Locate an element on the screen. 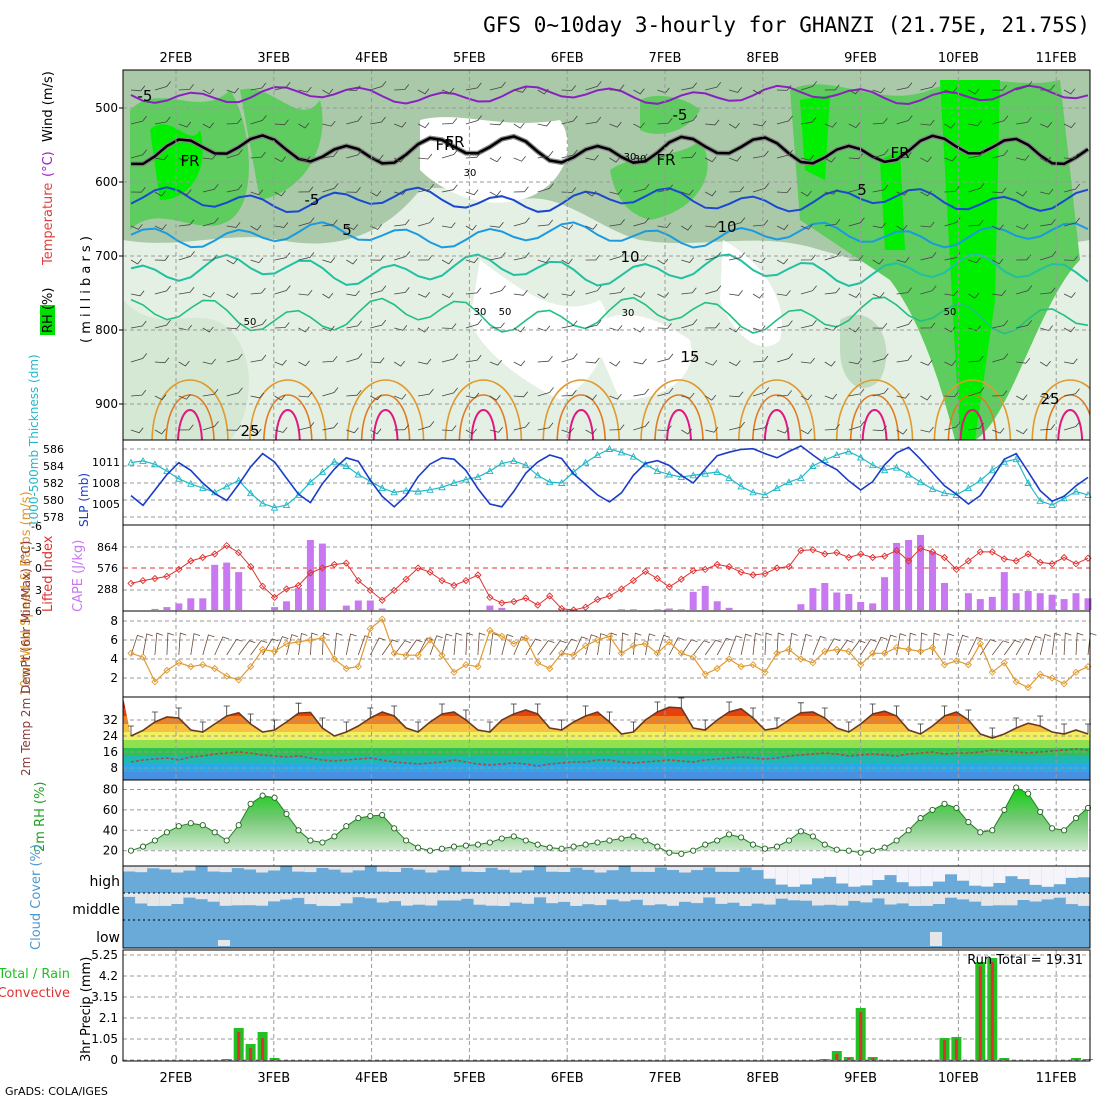 The width and height of the screenshot is (1100, 1100). pressure-tick-900: 900 is located at coordinates (106, 404).